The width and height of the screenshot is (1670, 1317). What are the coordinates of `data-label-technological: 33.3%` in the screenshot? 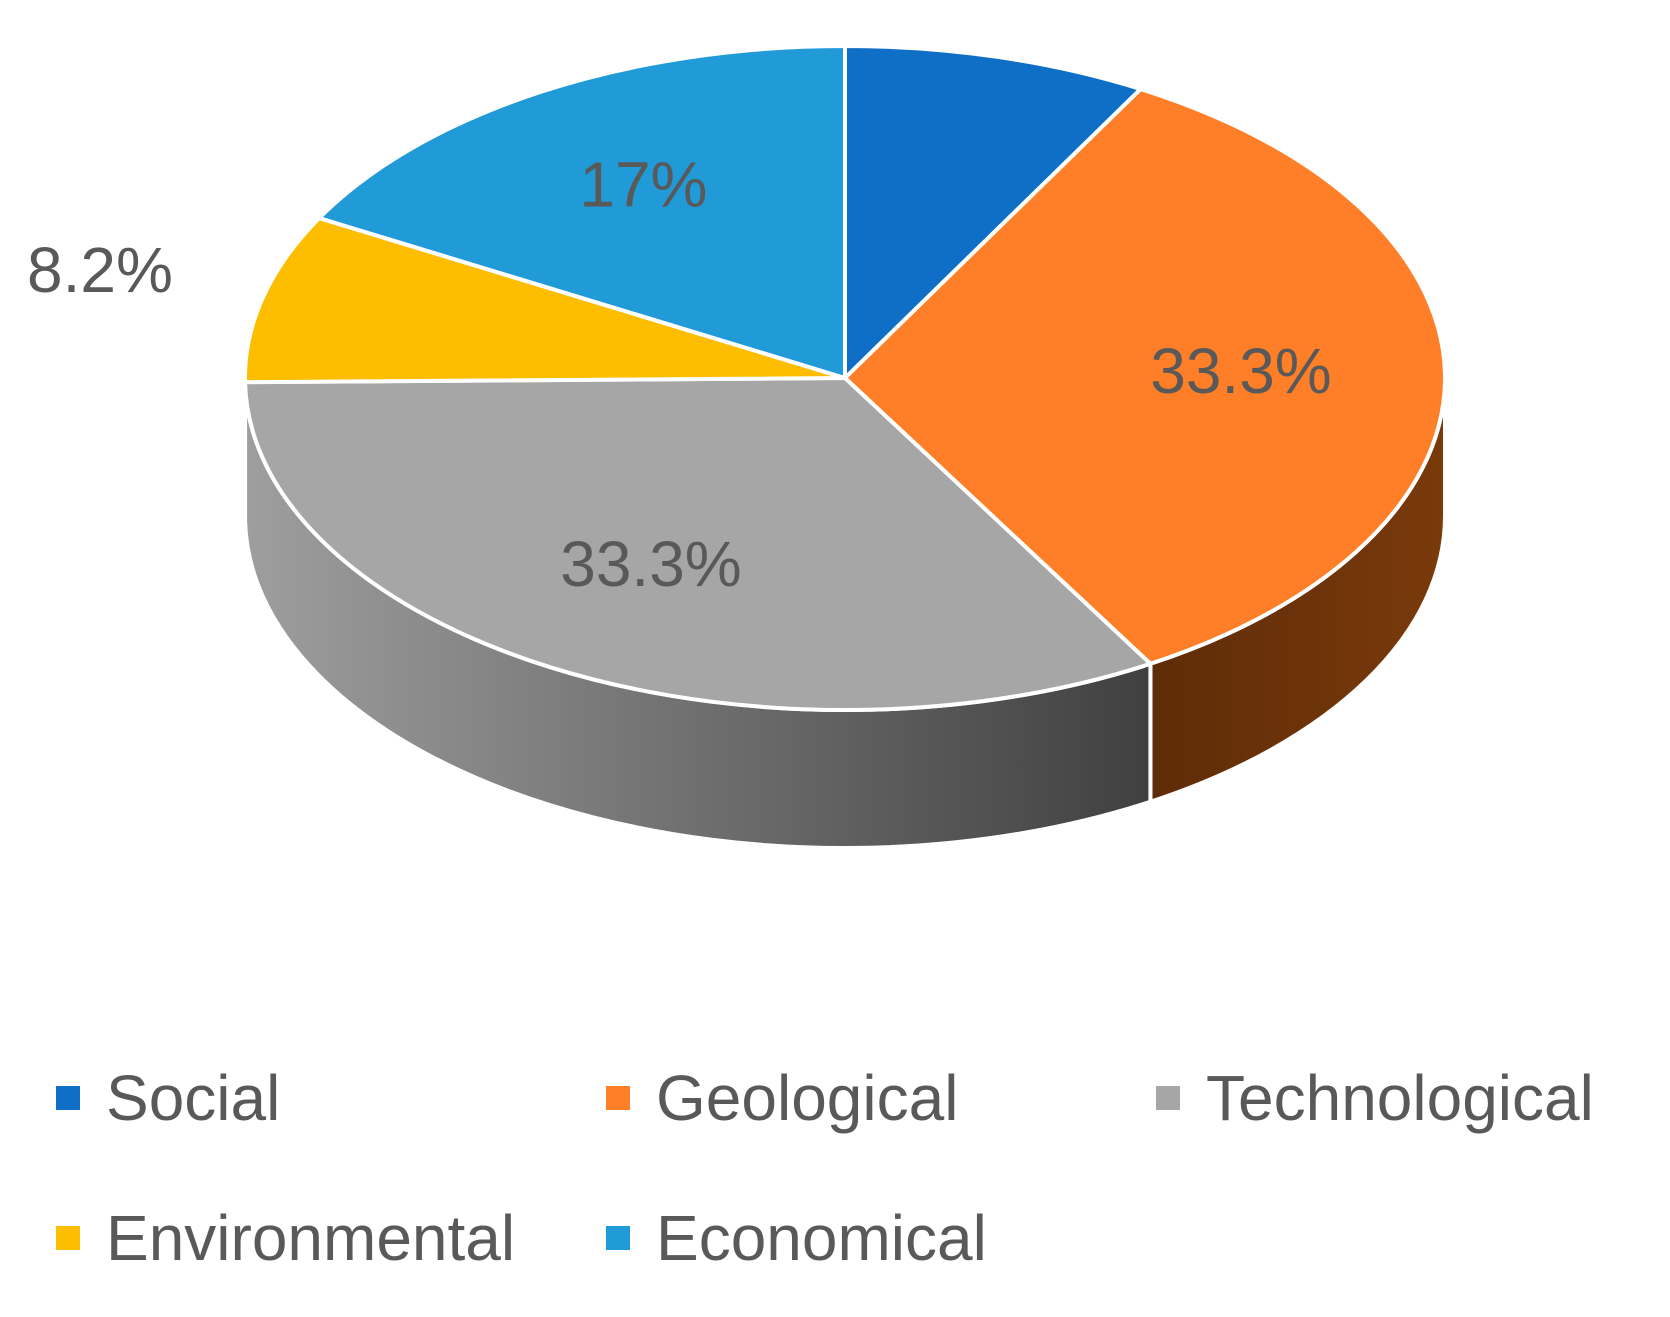 It's located at (650, 564).